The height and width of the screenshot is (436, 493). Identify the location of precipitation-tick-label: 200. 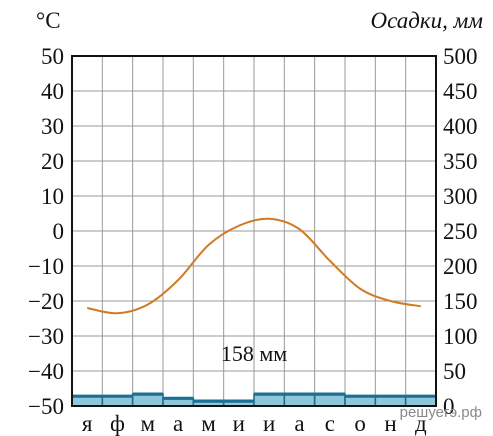
(460, 266).